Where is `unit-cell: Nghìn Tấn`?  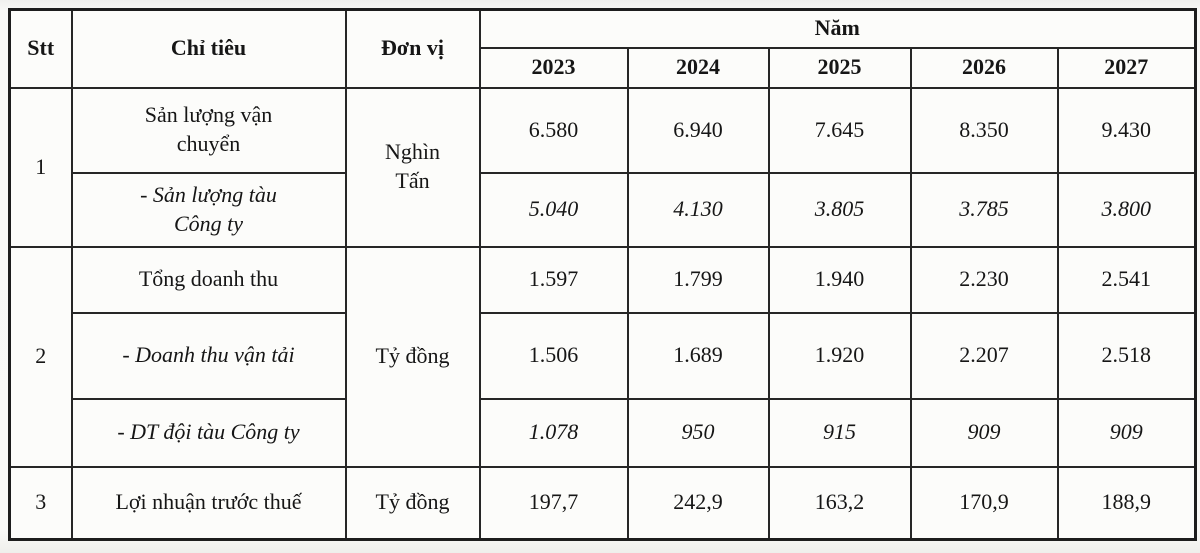
unit-cell: Nghìn Tấn is located at coordinates (412, 167).